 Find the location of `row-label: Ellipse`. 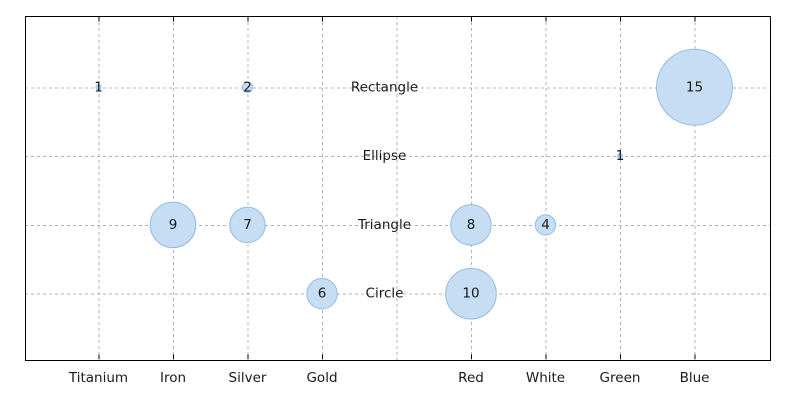

row-label: Ellipse is located at coordinates (385, 156).